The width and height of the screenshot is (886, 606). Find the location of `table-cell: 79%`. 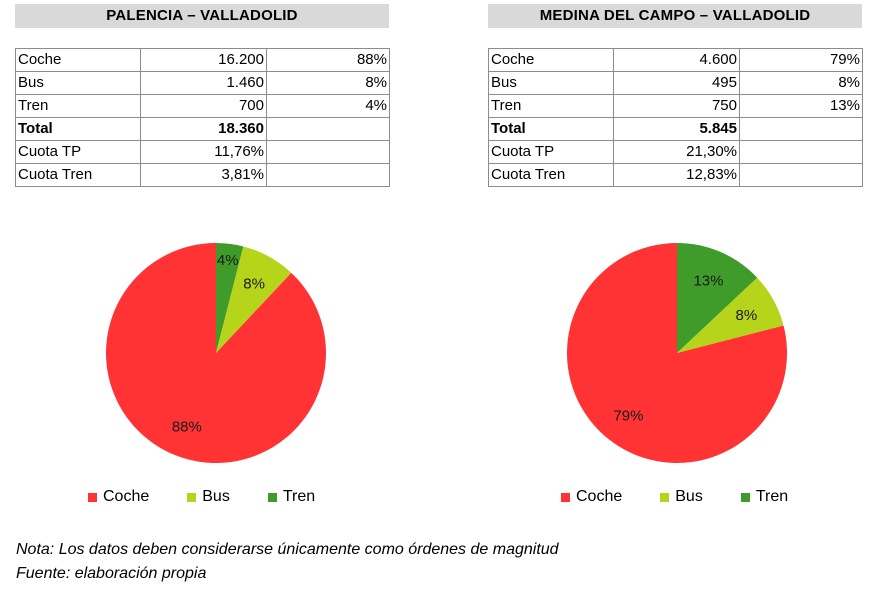

table-cell: 79% is located at coordinates (801, 60).